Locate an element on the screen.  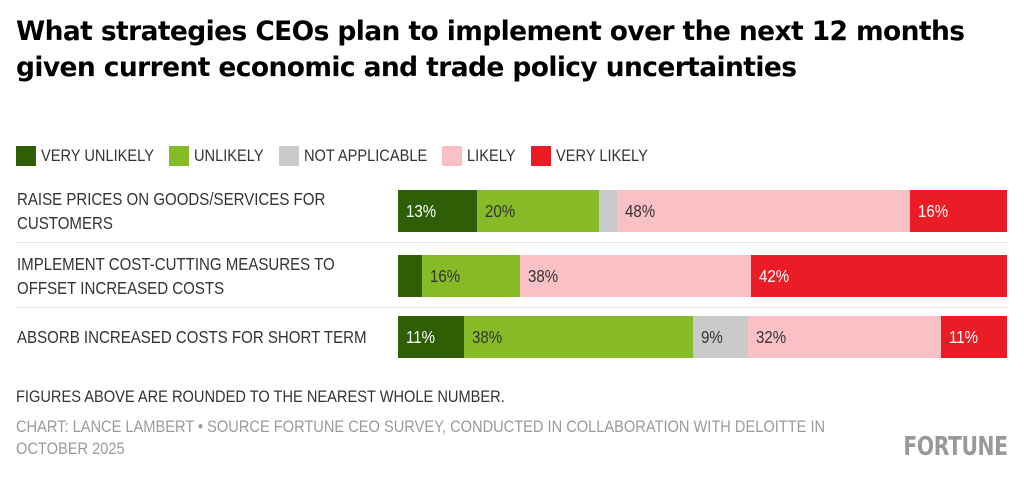
legend-item: VERY LIKELY is located at coordinates (589, 156).